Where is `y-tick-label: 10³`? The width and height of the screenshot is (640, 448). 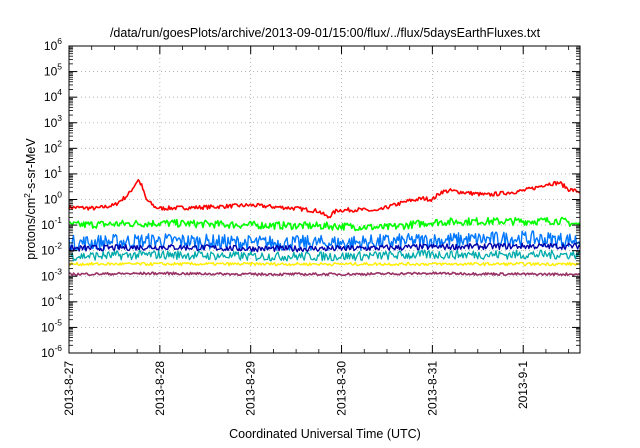 y-tick-label: 10³ is located at coordinates (53, 121).